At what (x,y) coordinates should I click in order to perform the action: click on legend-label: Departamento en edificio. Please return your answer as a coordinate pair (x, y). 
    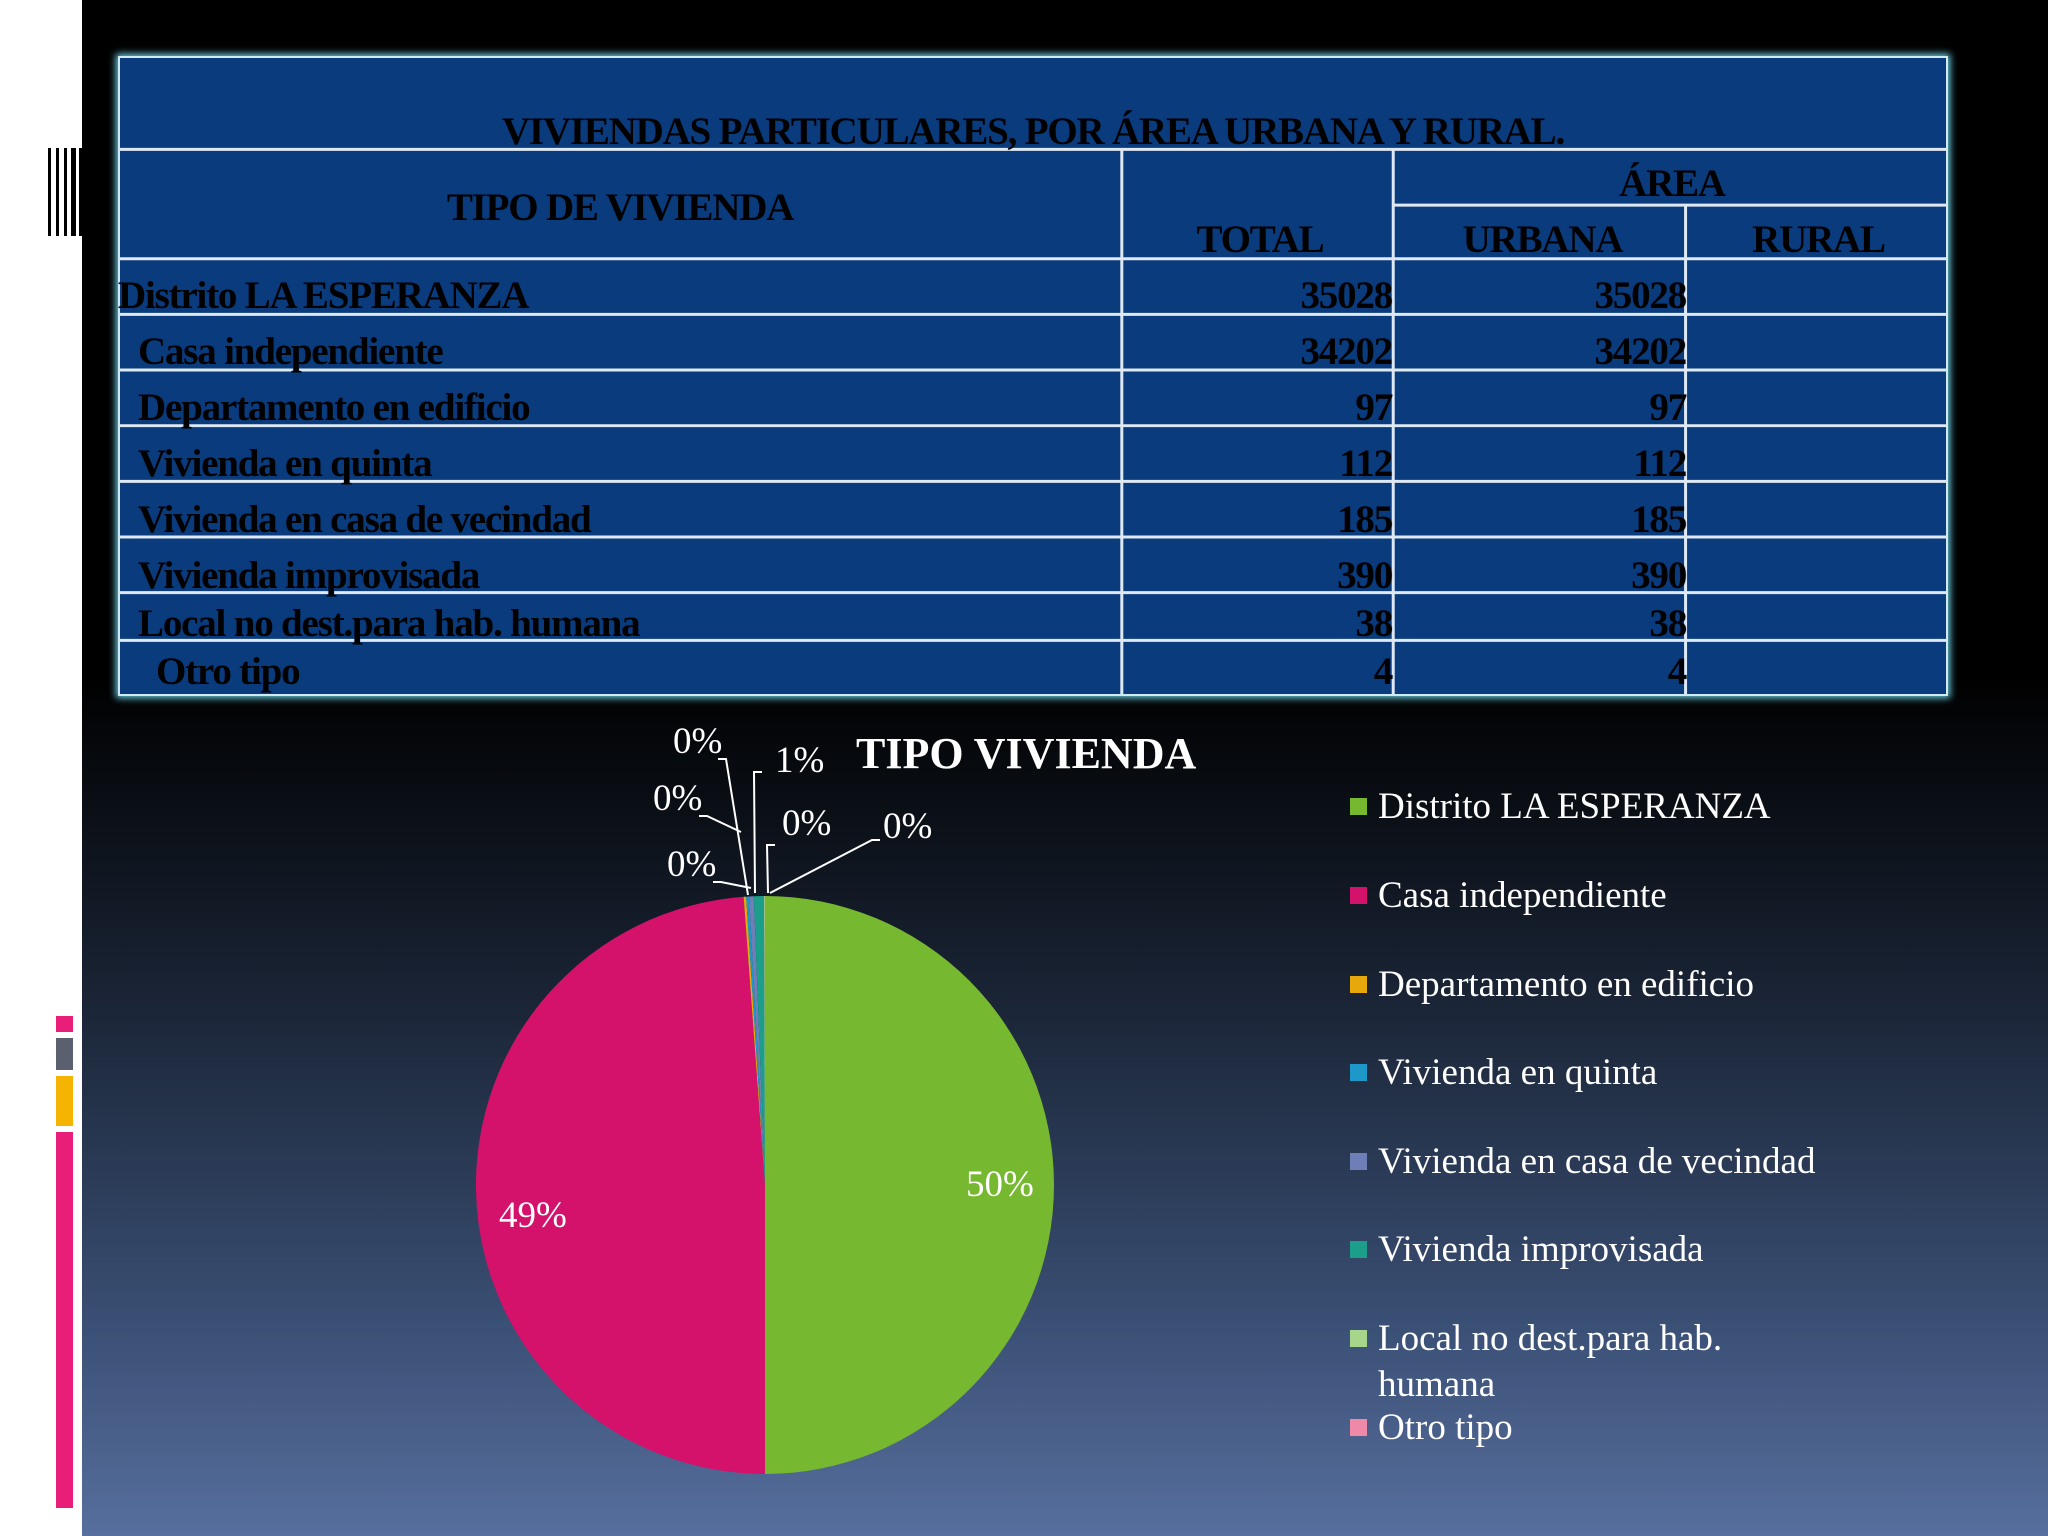
    Looking at the image, I should click on (1566, 984).